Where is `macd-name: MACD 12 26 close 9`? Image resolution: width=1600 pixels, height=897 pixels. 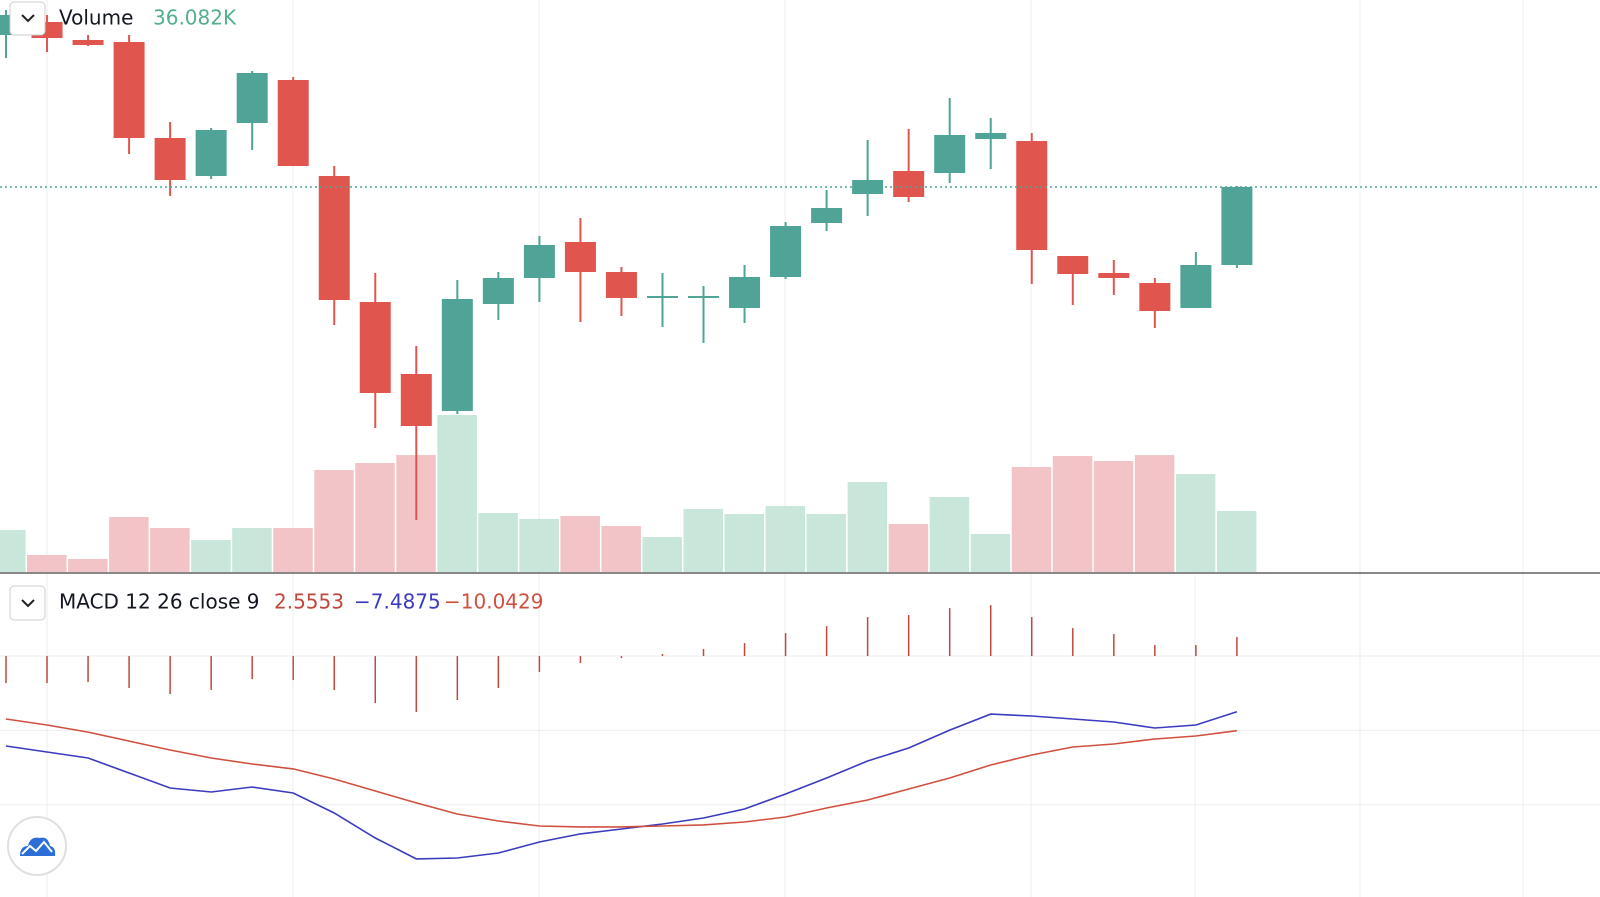 macd-name: MACD 12 26 close 9 is located at coordinates (159, 602).